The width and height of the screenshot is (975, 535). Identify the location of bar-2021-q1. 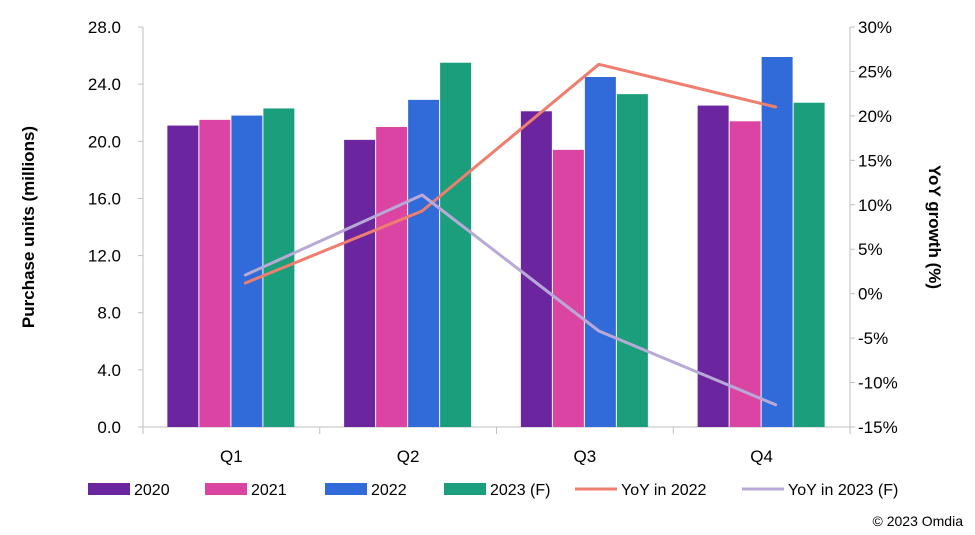
(215, 273).